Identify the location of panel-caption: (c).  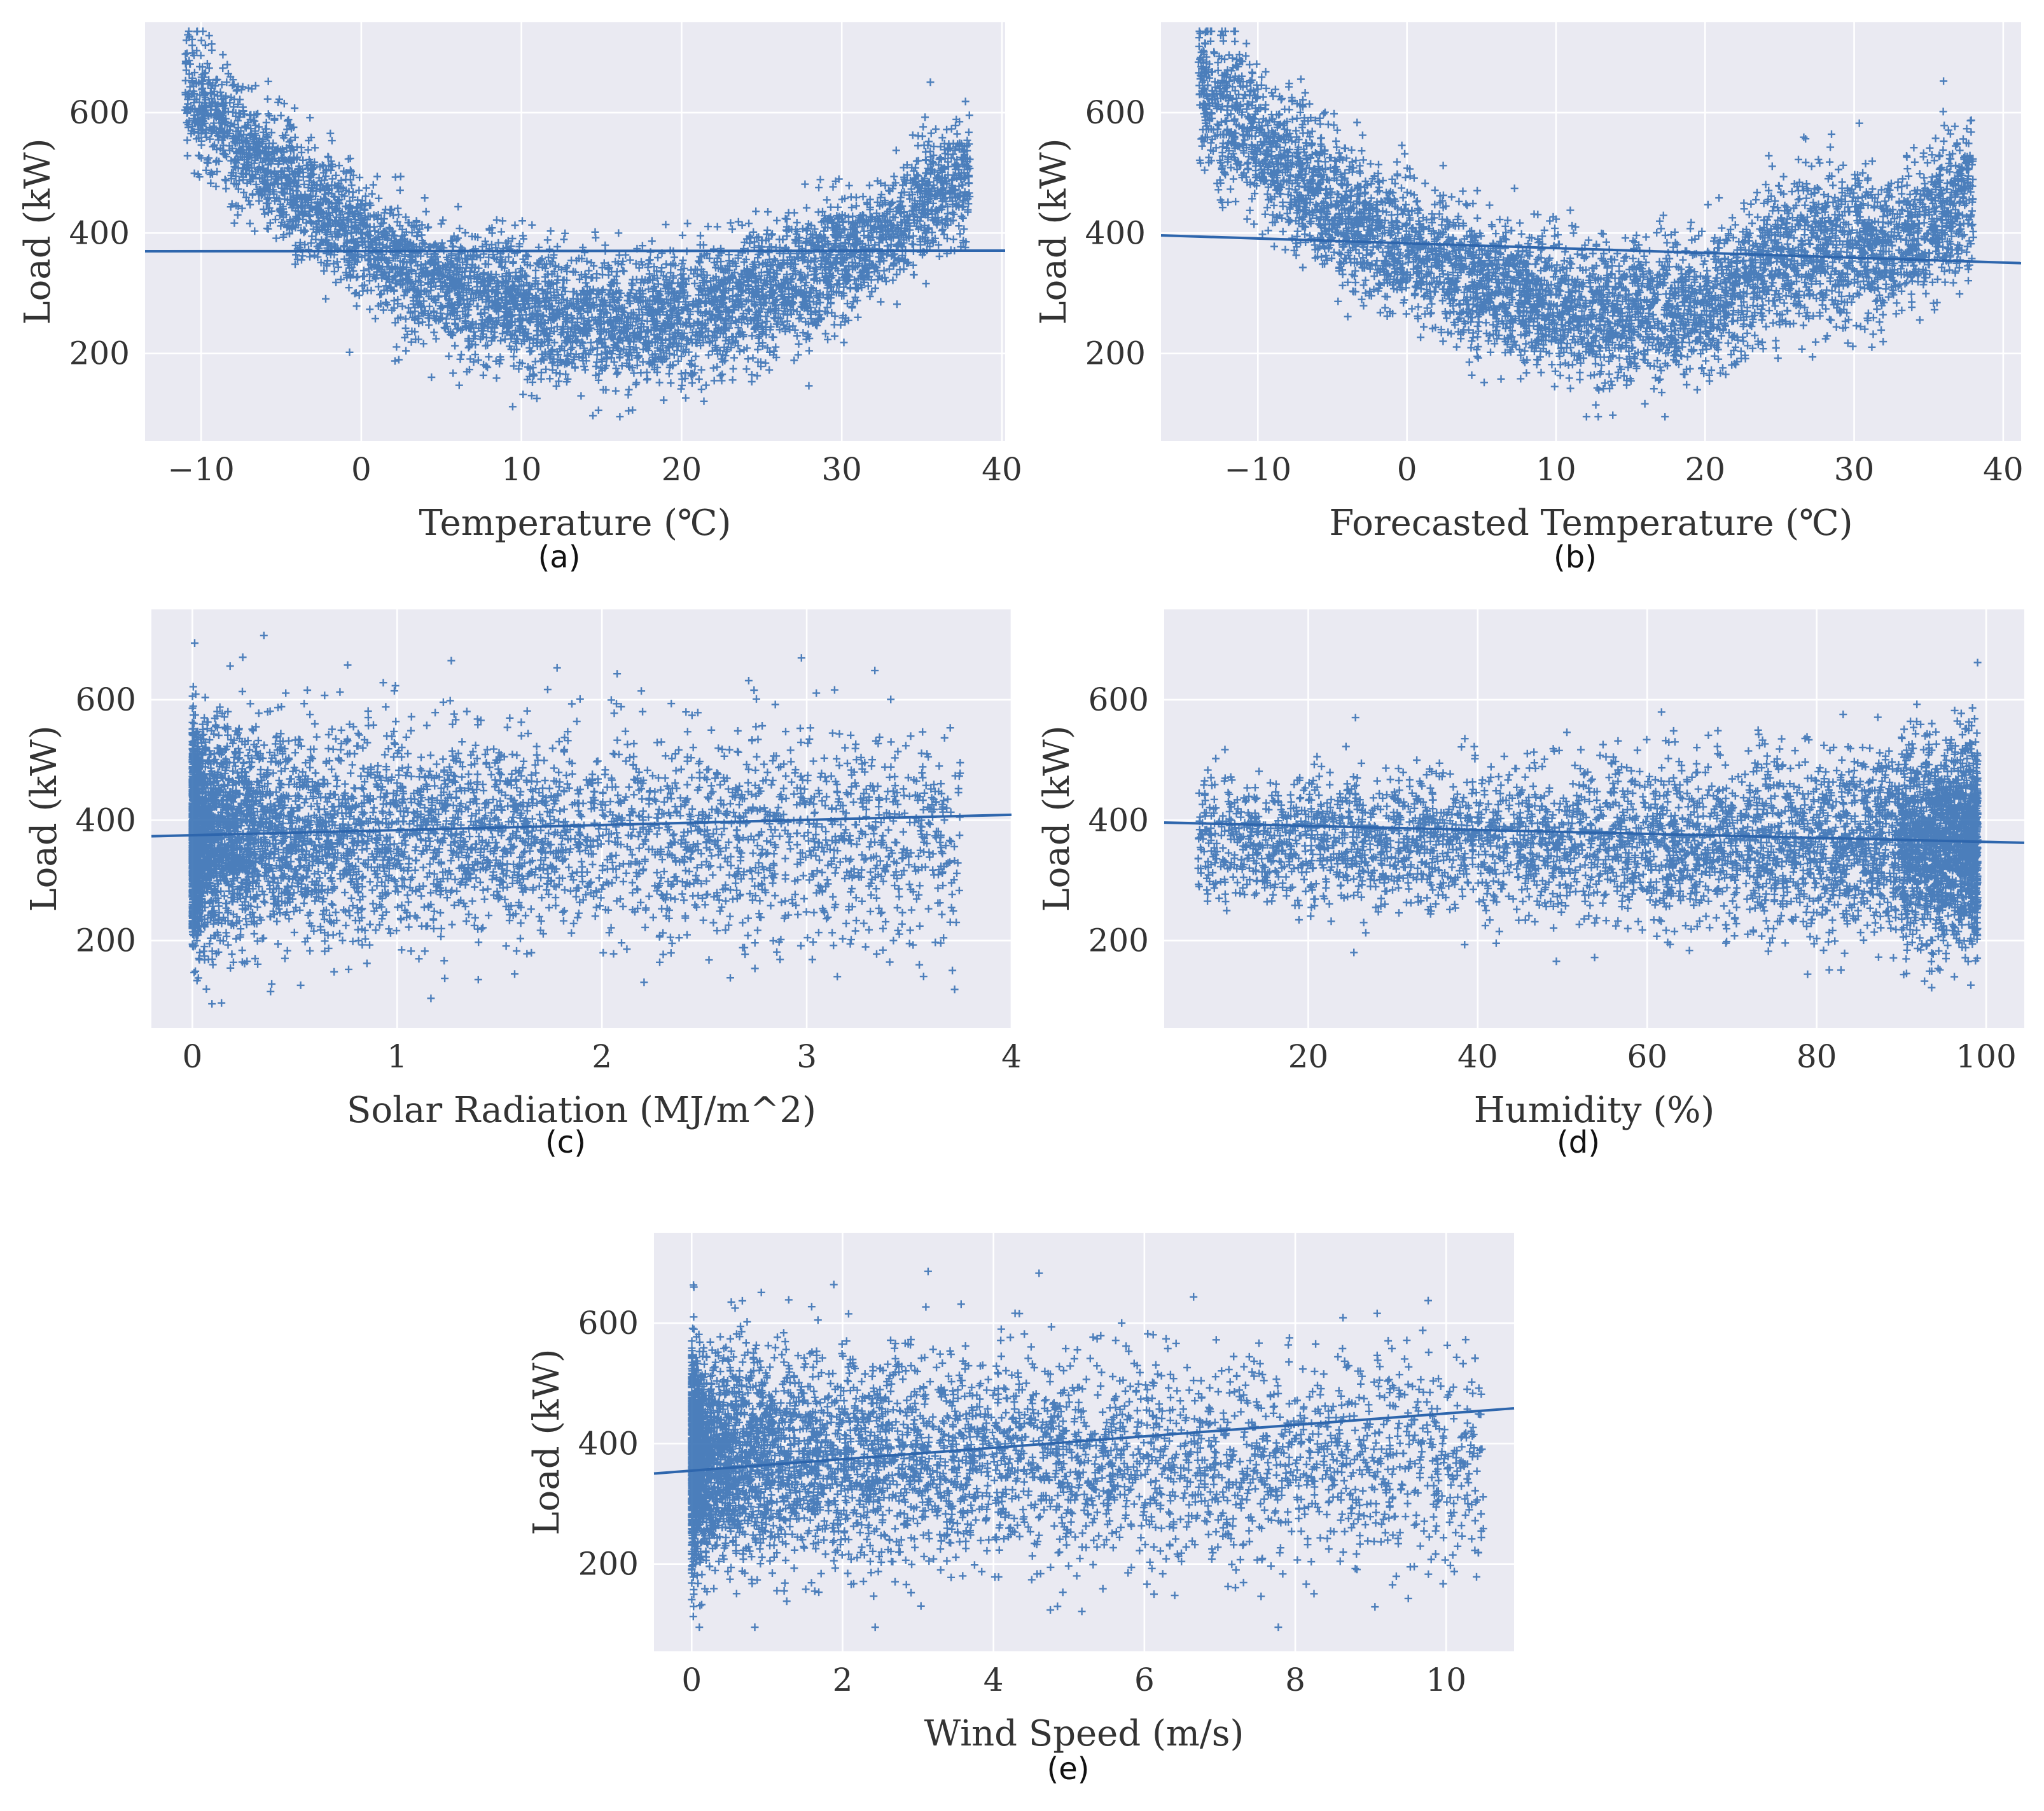
(565, 1142).